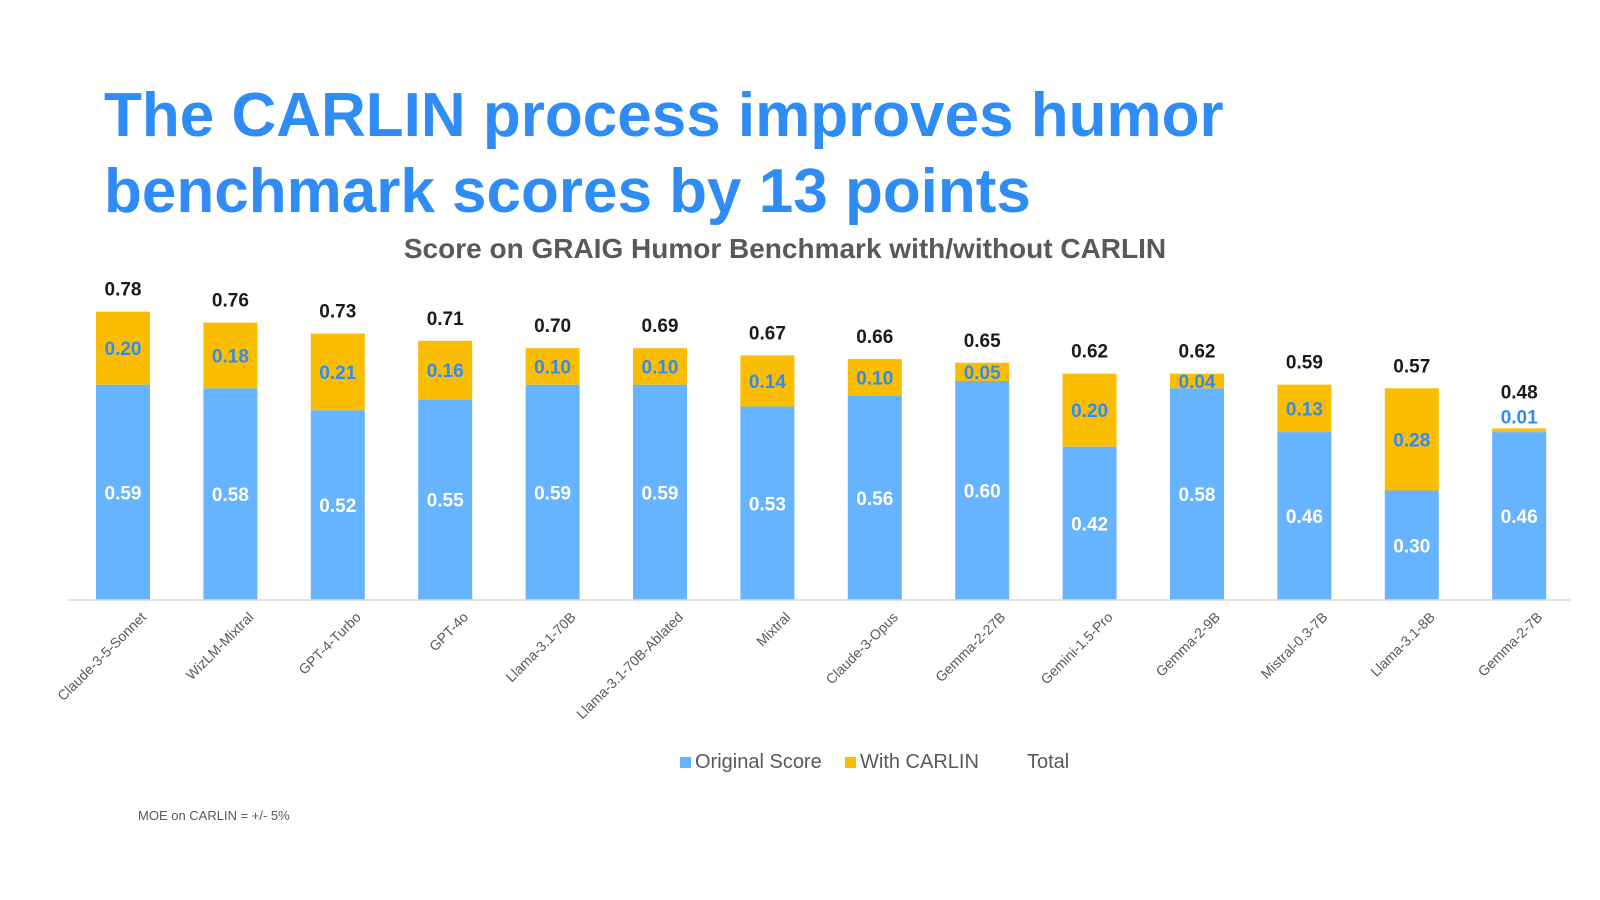 The width and height of the screenshot is (1600, 900). I want to click on x-tick-label: Llama-3.1-8B, so click(1402, 644).